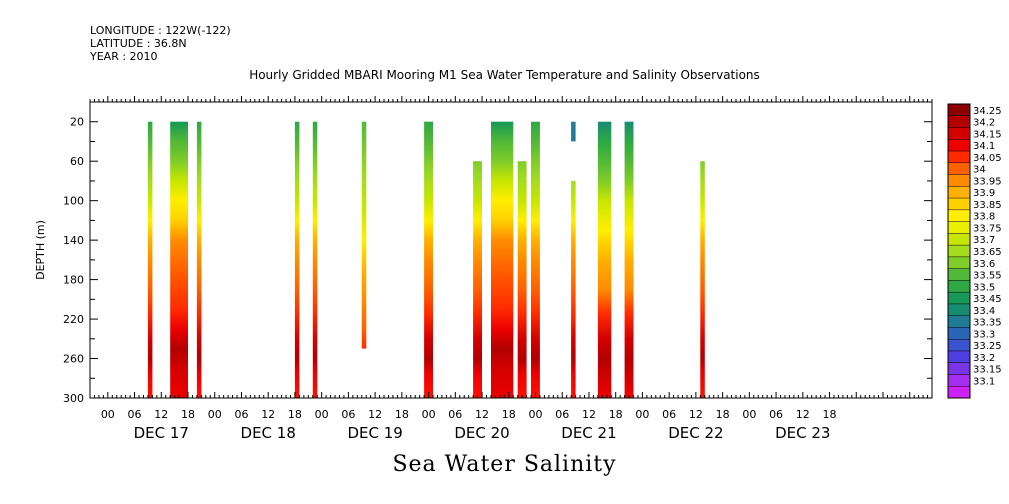 This screenshot has height=504, width=1009. I want to click on x-tick-label-26: 12, so click(803, 414).